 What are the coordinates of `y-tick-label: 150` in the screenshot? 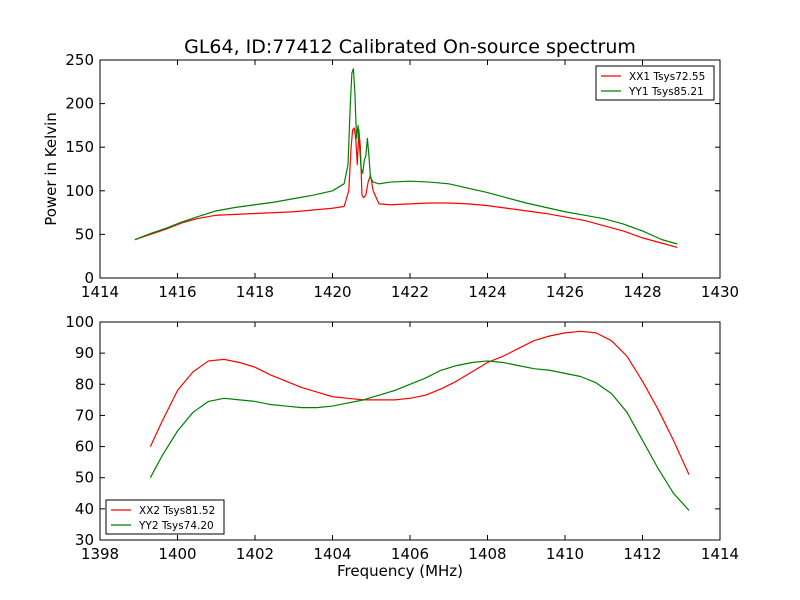 It's located at (79, 147).